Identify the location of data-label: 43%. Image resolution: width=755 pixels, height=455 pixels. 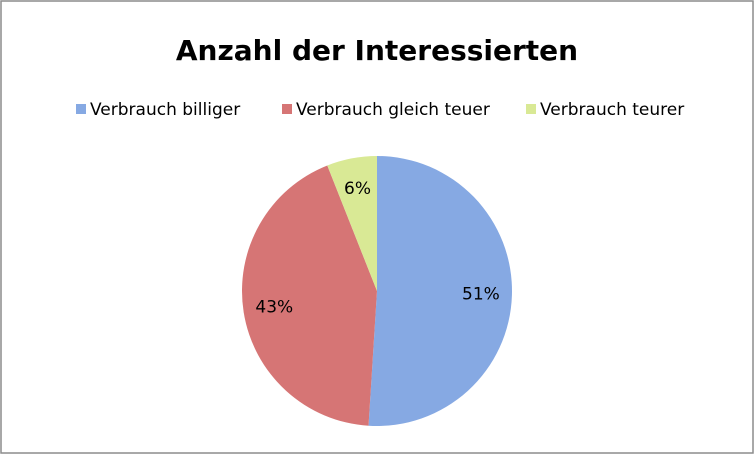
(274, 307).